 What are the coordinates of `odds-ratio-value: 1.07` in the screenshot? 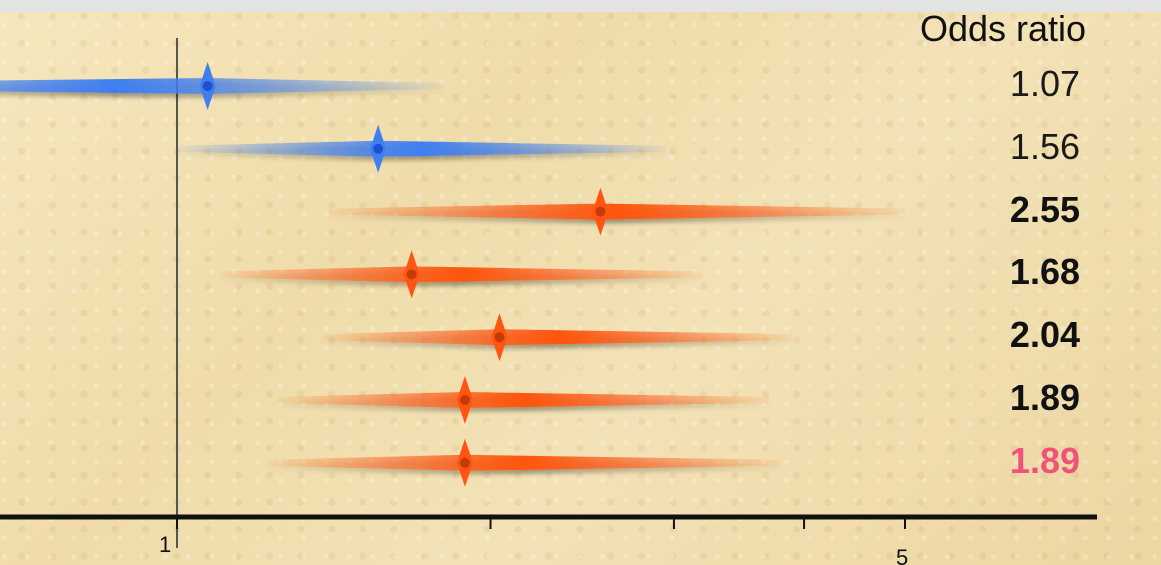 It's located at (1044, 83).